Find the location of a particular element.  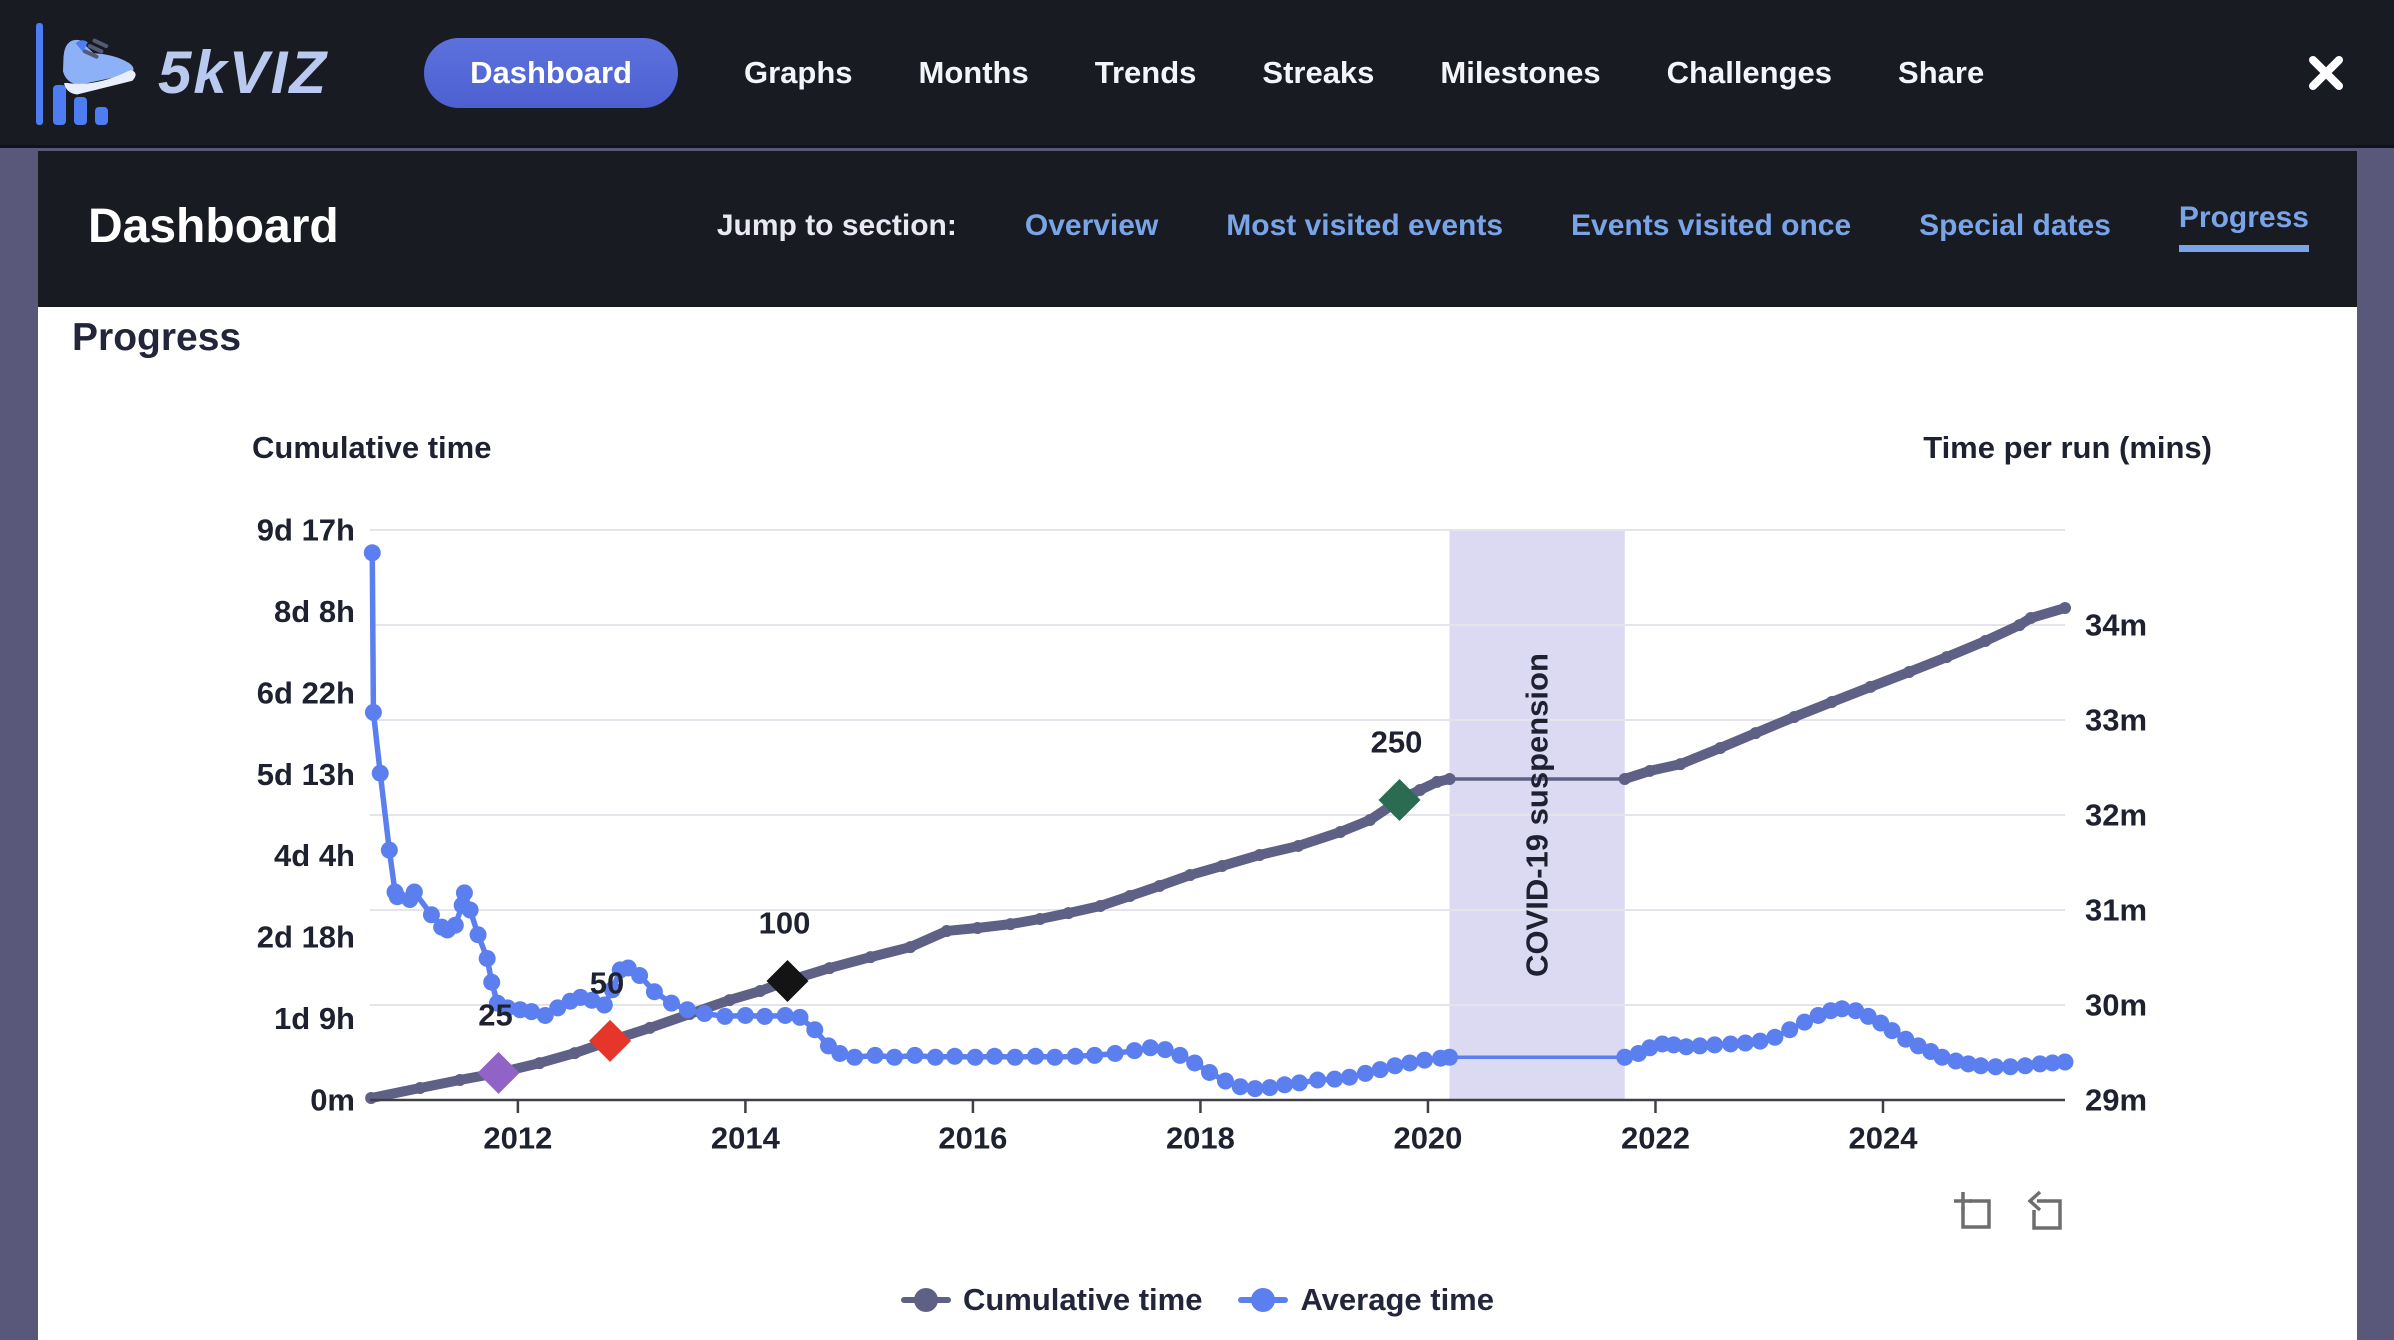

jump-link-overview: Overview is located at coordinates (1091, 225).